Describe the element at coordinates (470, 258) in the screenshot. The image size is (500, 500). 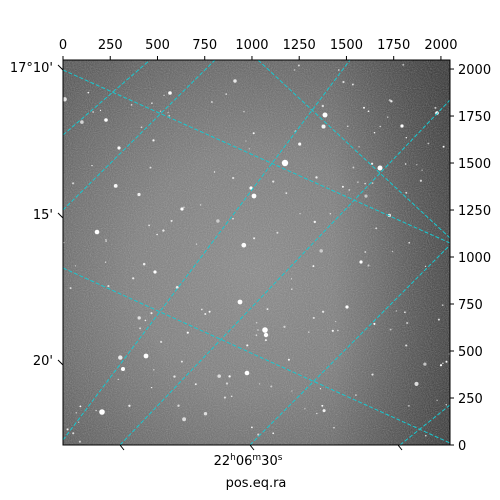
I see `right-y-axis: 0 250 500 750 1000 1250 1500 1750 2000` at that location.